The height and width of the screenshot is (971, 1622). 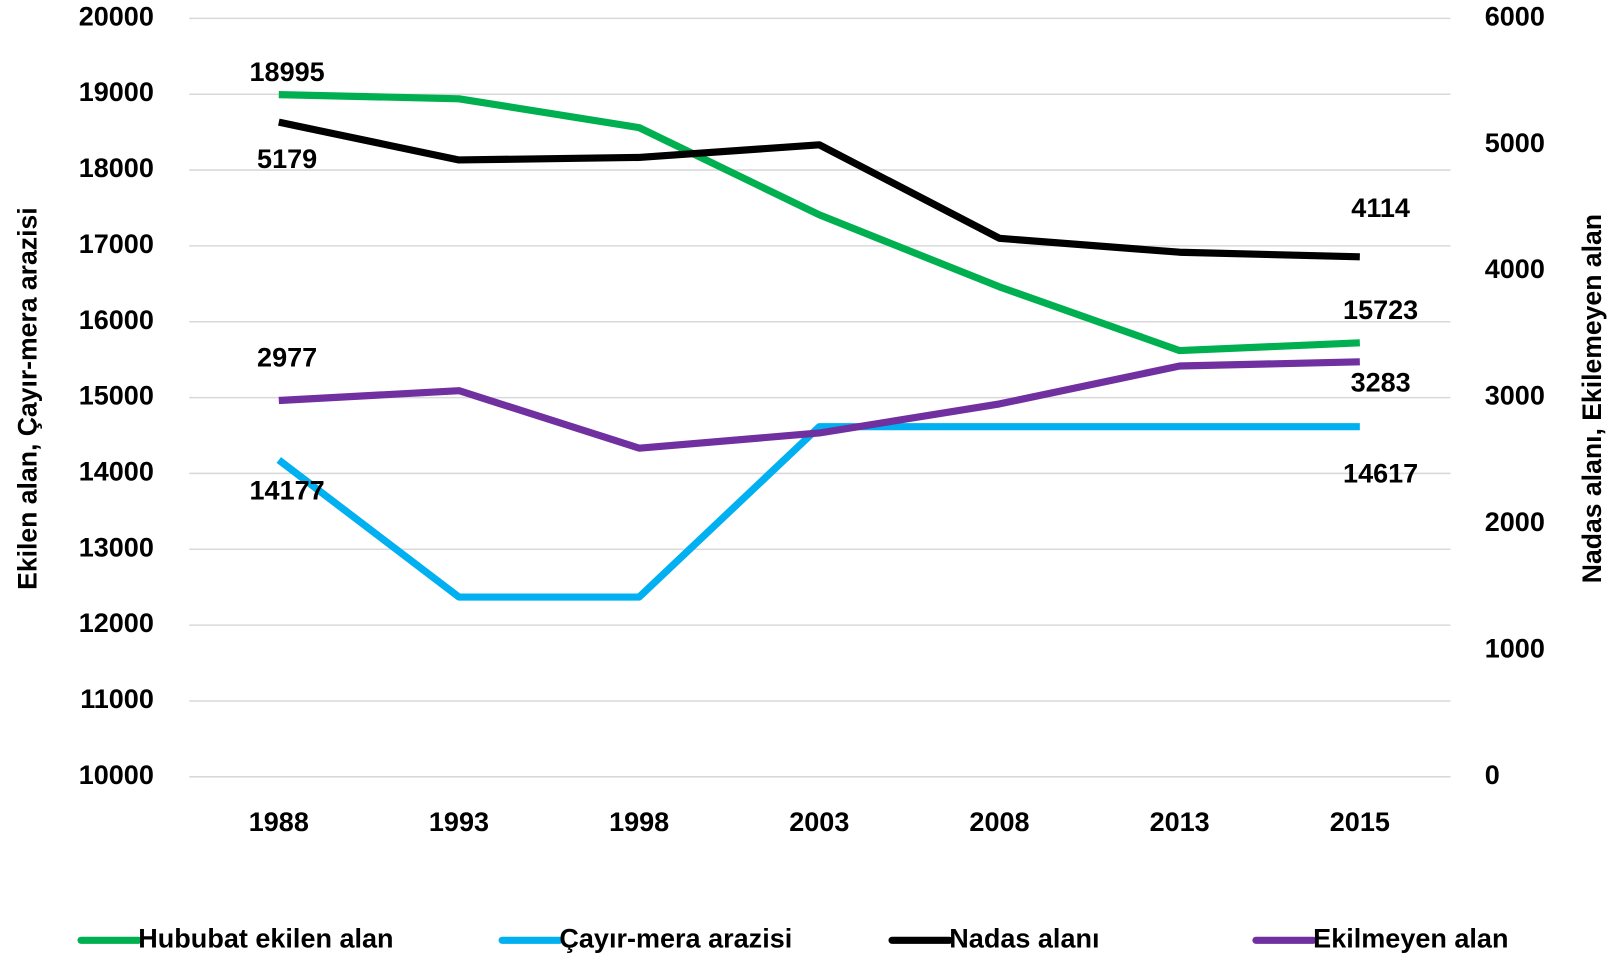 I want to click on y-axis-title: Ekilen alan, Çayır-mera arazisi, so click(x=27, y=398).